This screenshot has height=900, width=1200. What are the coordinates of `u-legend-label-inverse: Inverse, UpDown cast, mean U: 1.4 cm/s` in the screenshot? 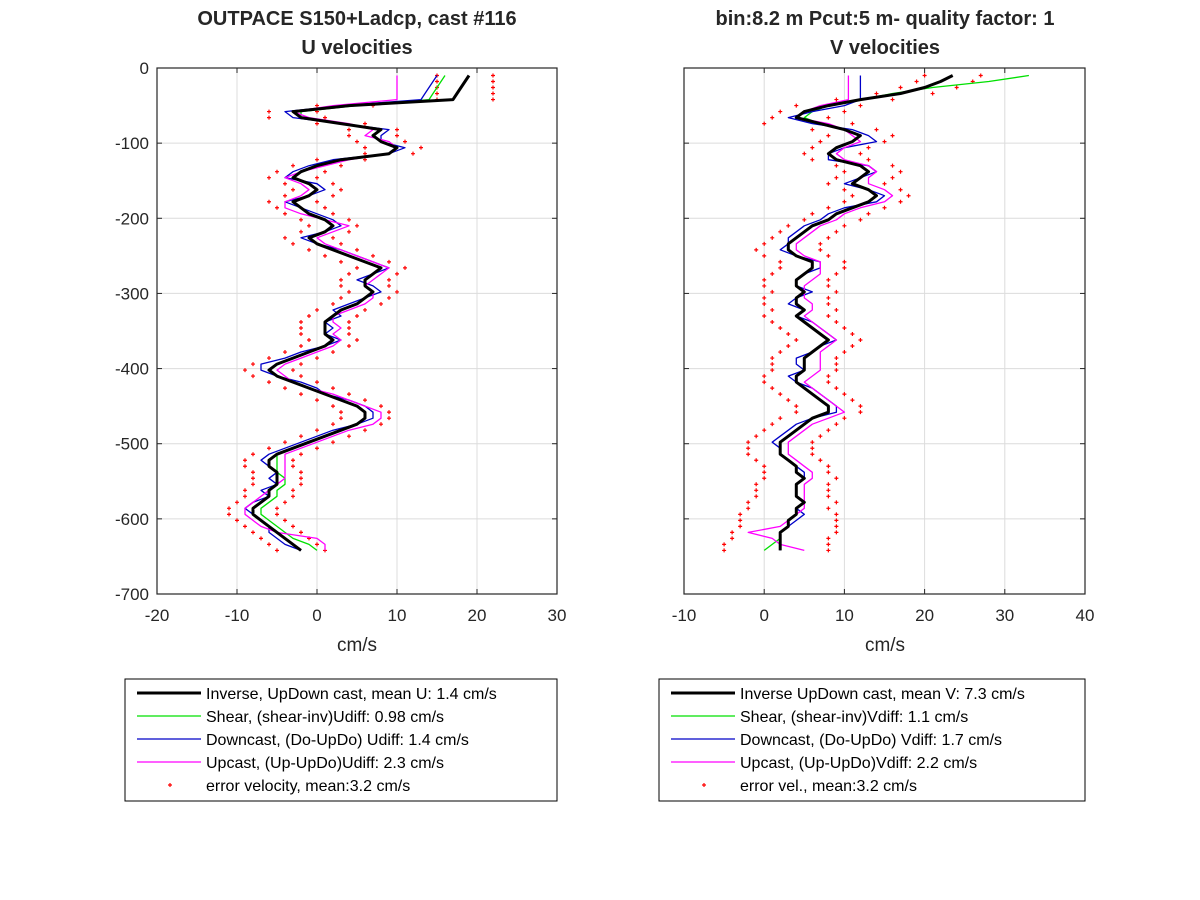 It's located at (351, 694).